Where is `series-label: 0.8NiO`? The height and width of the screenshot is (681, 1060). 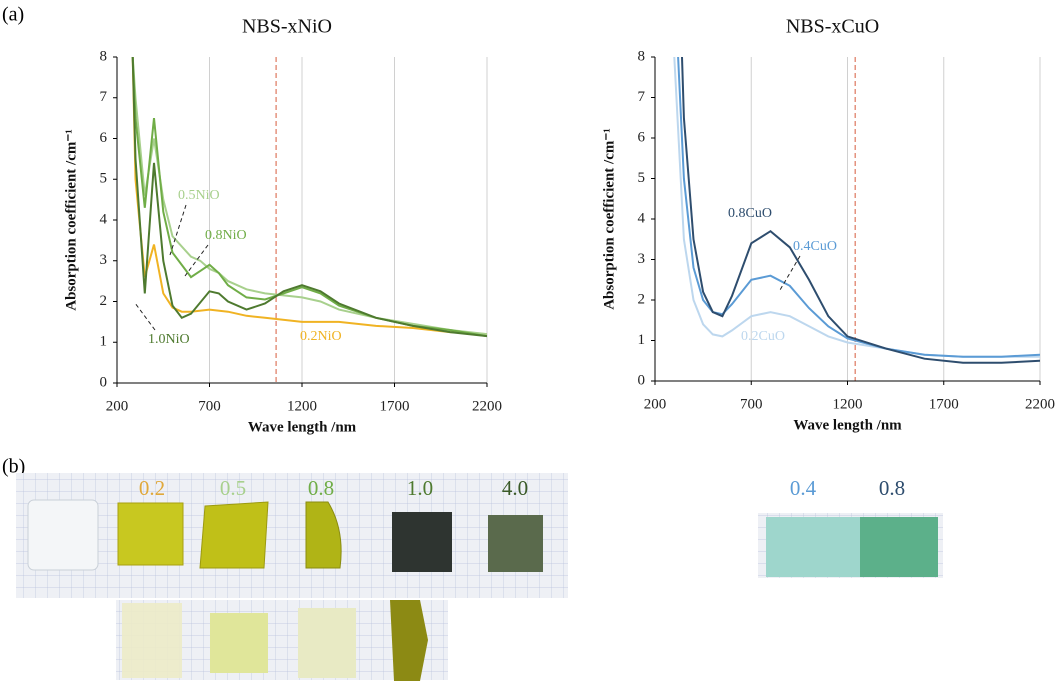 series-label: 0.8NiO is located at coordinates (226, 235).